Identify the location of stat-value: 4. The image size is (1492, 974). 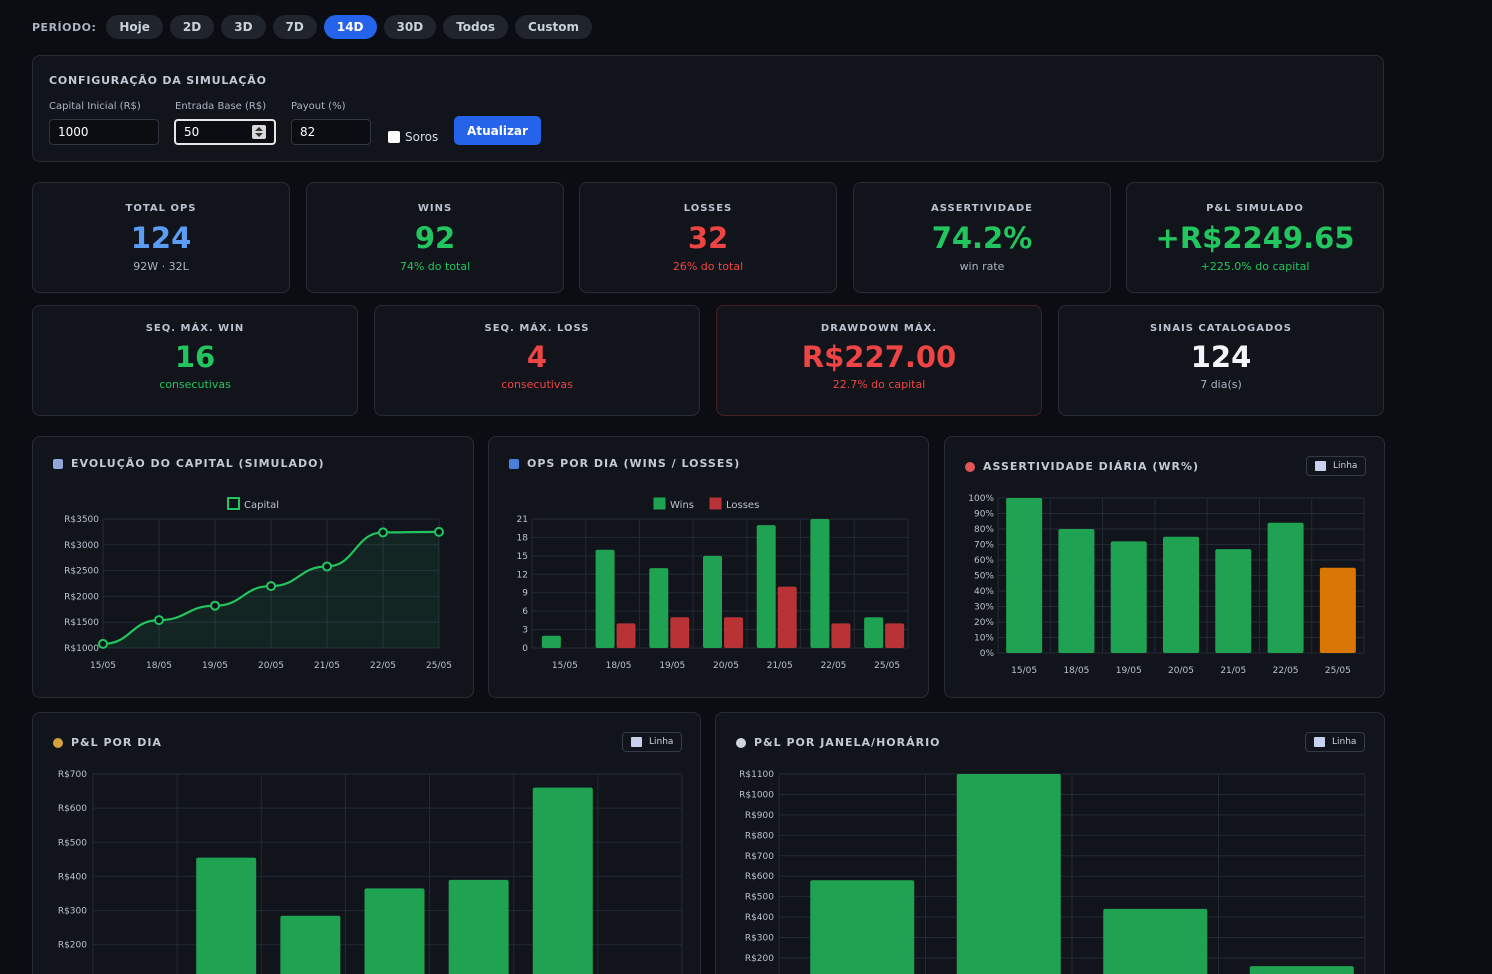
(537, 357).